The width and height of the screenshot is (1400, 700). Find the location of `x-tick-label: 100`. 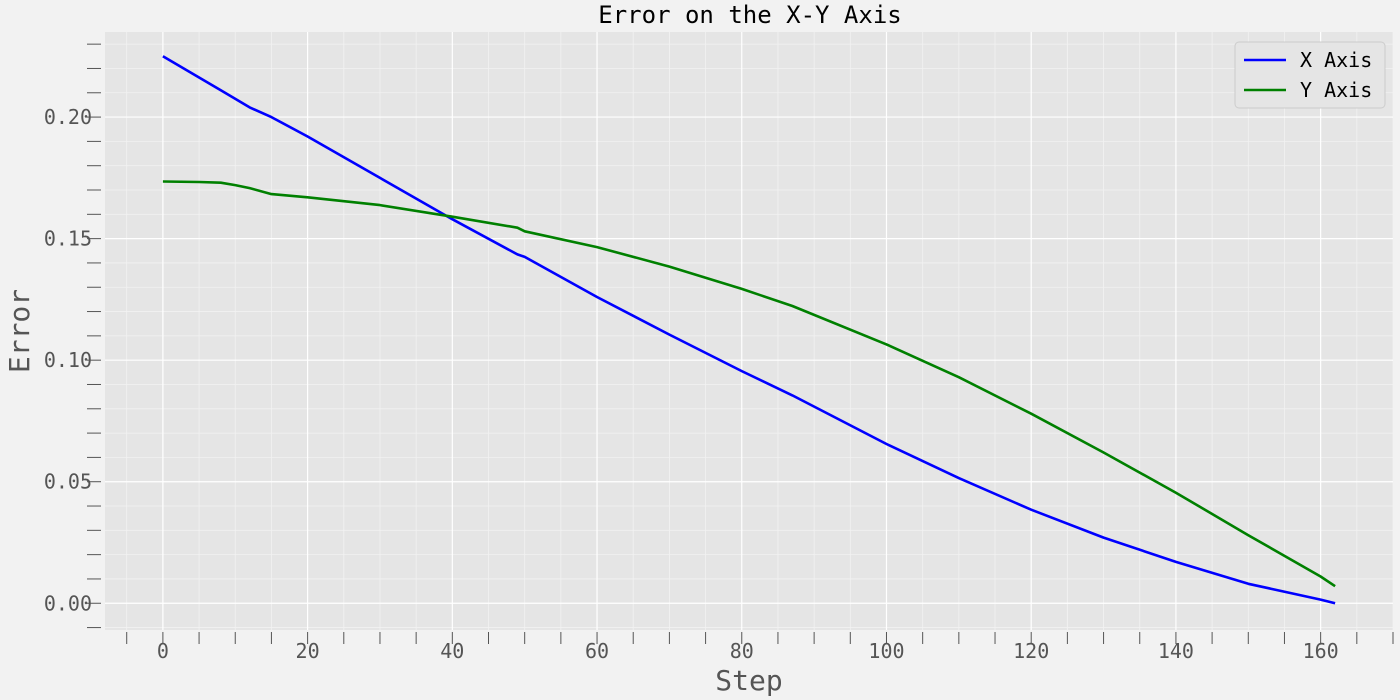

x-tick-label: 100 is located at coordinates (886, 651).